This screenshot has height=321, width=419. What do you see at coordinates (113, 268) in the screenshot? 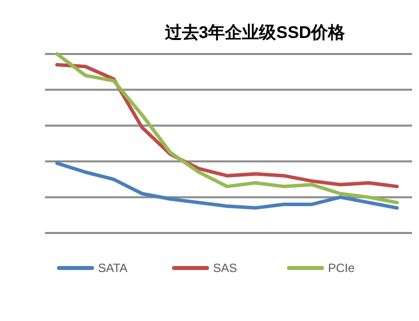
I see `legend-label: SATA` at bounding box center [113, 268].